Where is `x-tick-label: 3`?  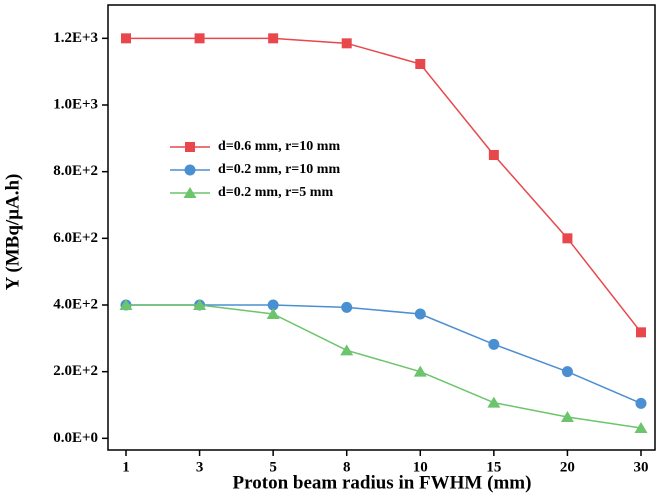
x-tick-label: 3 is located at coordinates (200, 467).